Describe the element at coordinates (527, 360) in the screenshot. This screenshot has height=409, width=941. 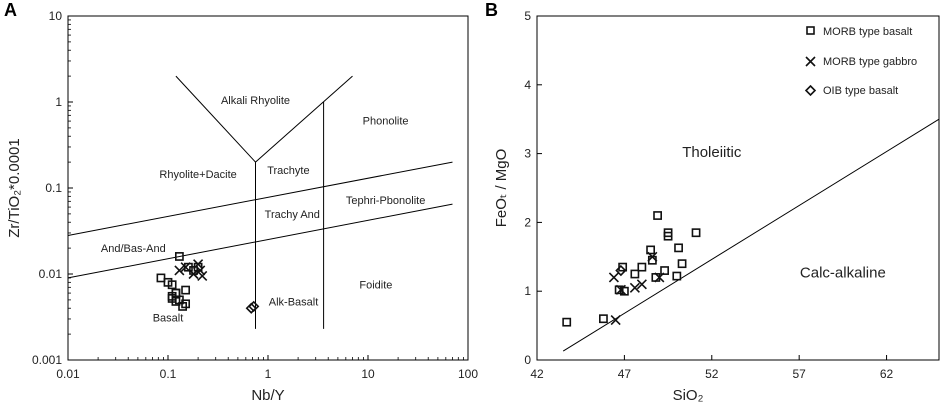
I see `b-y-tick-label: 0` at that location.